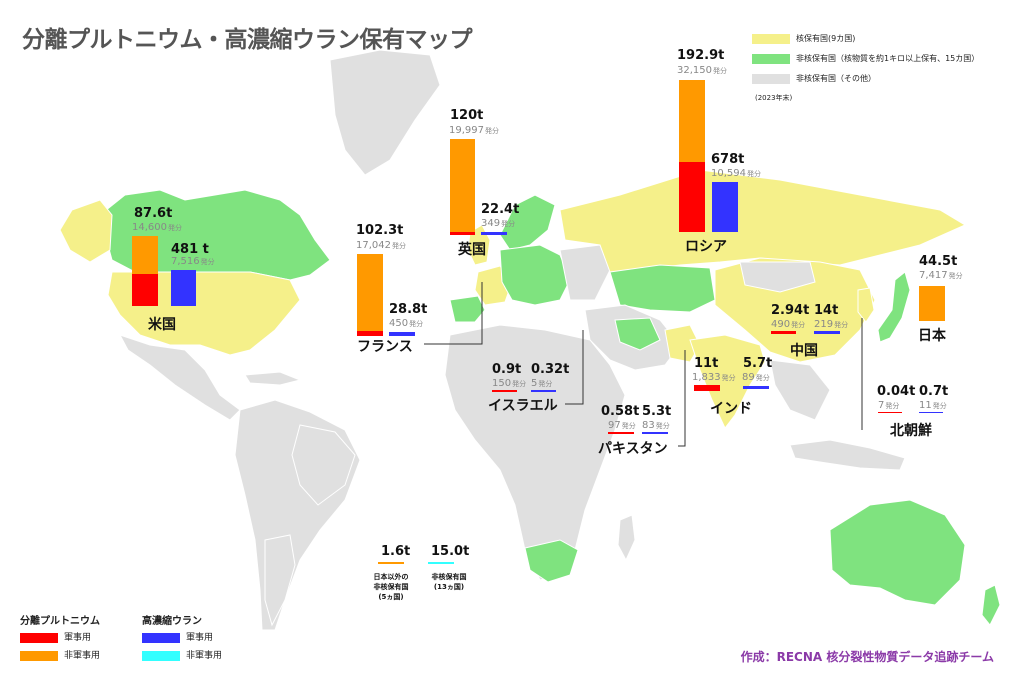 The height and width of the screenshot is (683, 1024). What do you see at coordinates (897, 552) in the screenshot?
I see `landmass-australia` at bounding box center [897, 552].